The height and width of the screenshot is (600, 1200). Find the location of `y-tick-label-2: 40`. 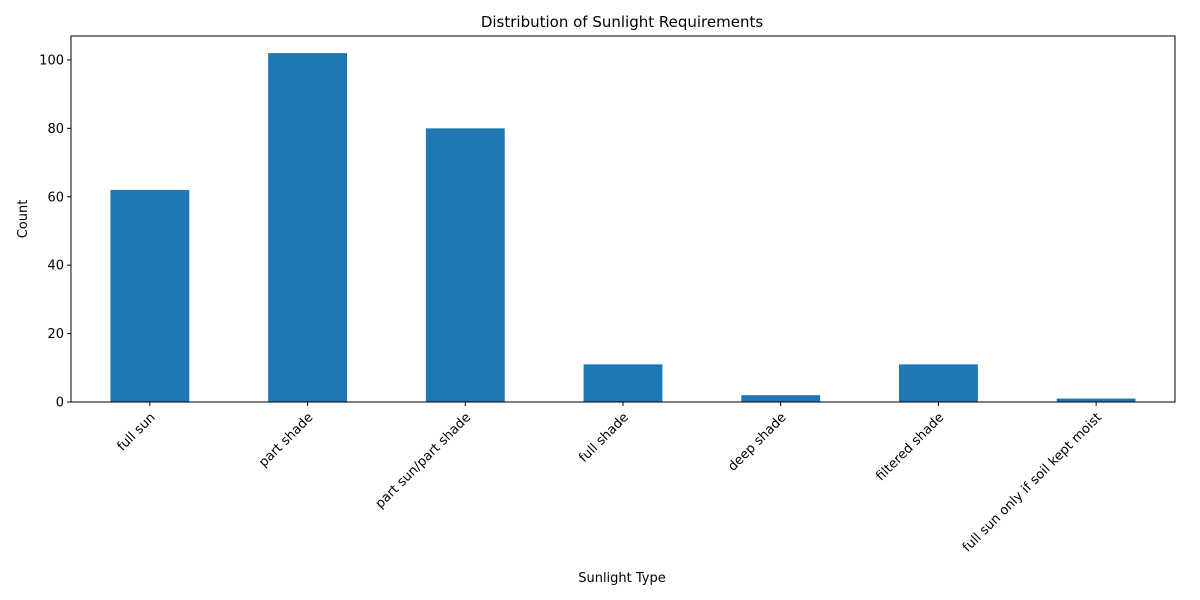

y-tick-label-2: 40 is located at coordinates (55, 266).